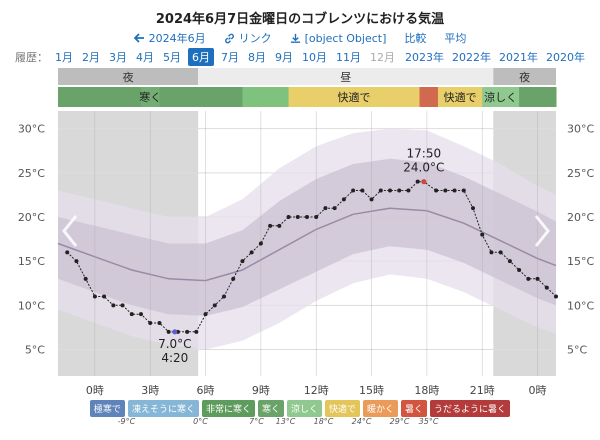 The width and height of the screenshot is (600, 440). Describe the element at coordinates (248, 38) in the screenshot. I see `link-button: リンク` at that location.